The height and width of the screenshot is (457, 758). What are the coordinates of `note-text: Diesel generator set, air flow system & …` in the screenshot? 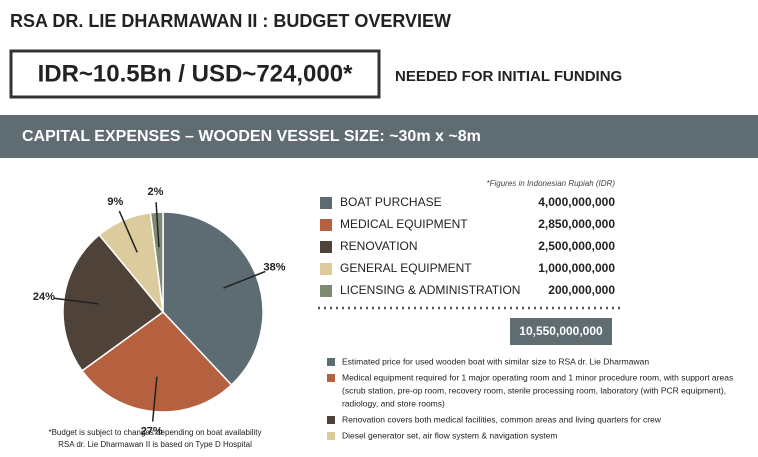 It's located at (449, 435).